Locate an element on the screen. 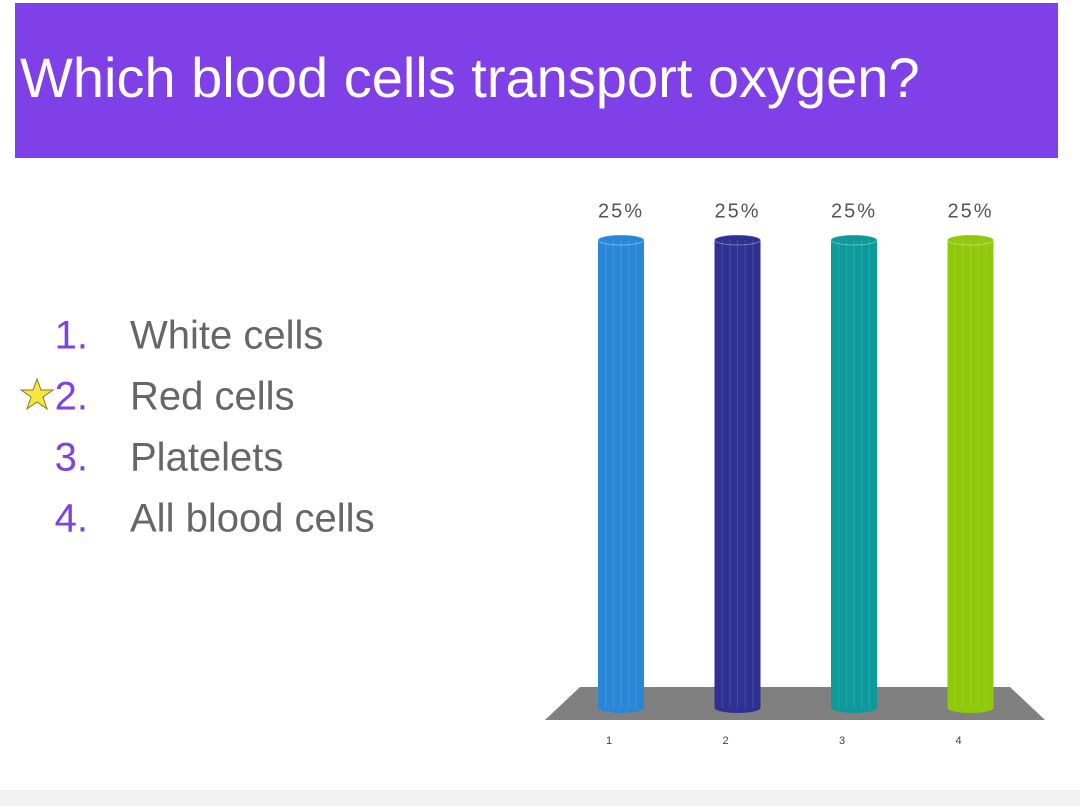 This screenshot has width=1080, height=806. correct-answer-star is located at coordinates (37, 394).